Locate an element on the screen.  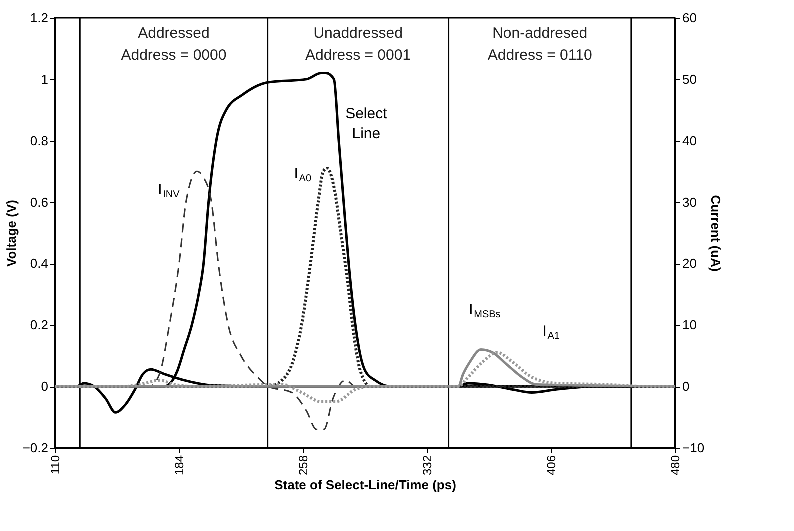
x-axis-title: State of Select-Line/Time (ps) is located at coordinates (365, 485).